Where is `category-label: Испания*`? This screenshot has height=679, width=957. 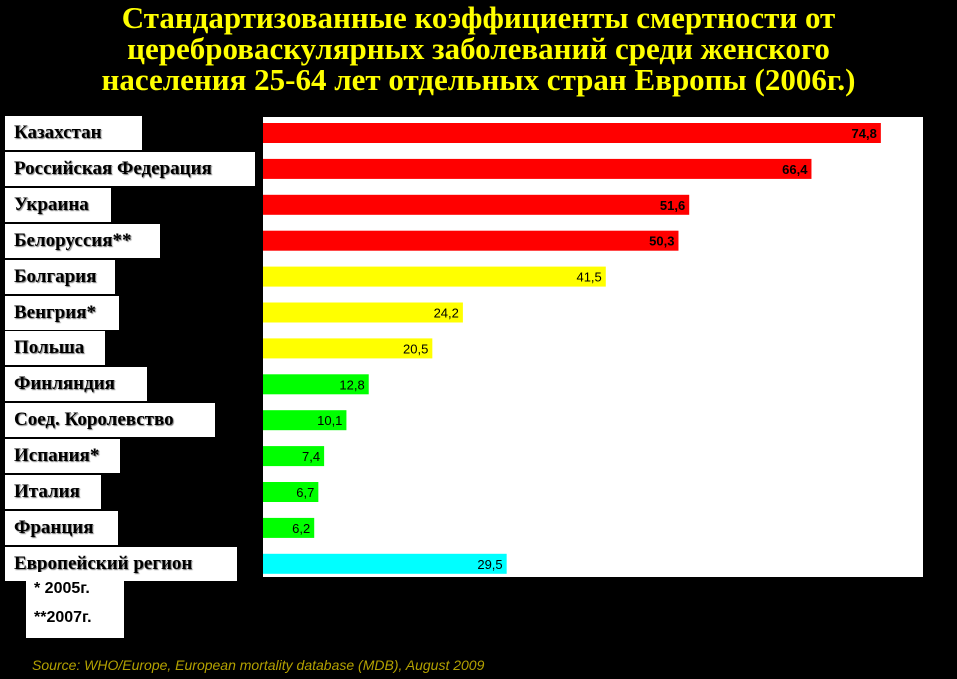 category-label: Испания* is located at coordinates (62, 456).